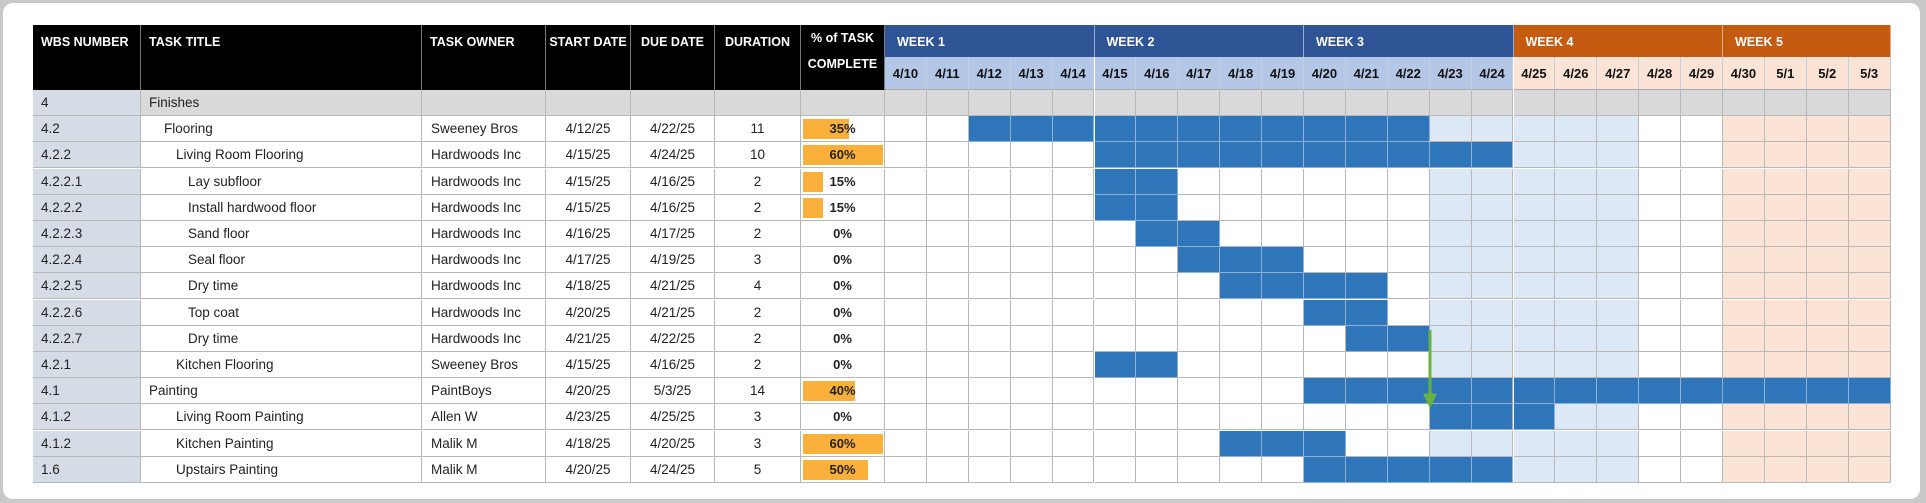  Describe the element at coordinates (281, 391) in the screenshot. I see `task-title-cell: Painting` at that location.